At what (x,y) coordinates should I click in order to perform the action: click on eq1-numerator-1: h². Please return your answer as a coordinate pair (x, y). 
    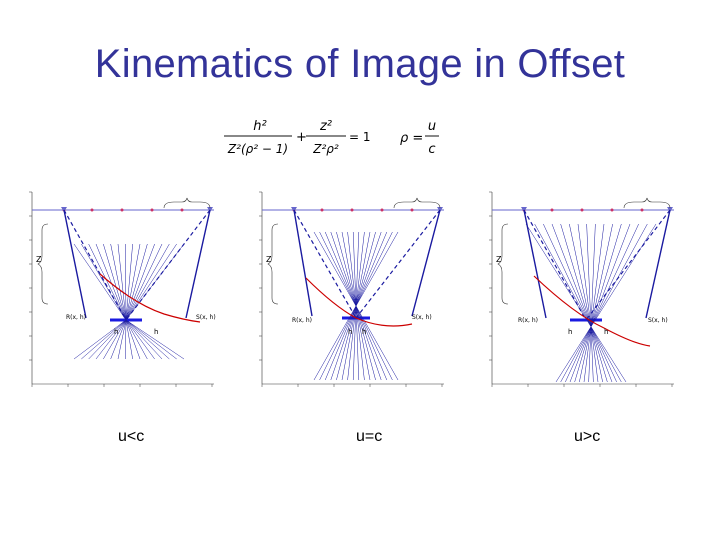
    Looking at the image, I should click on (259, 126).